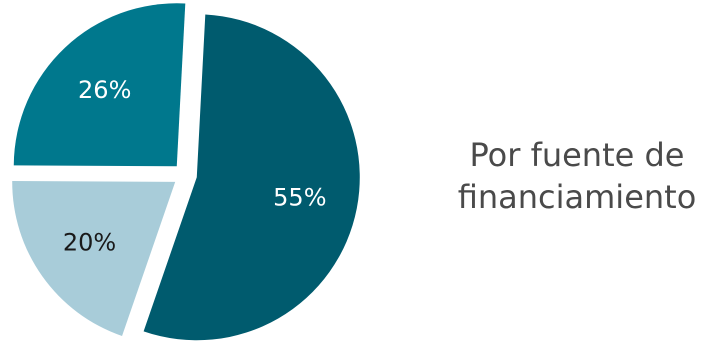  I want to click on caption-line-2: financiamiento, so click(577, 197).